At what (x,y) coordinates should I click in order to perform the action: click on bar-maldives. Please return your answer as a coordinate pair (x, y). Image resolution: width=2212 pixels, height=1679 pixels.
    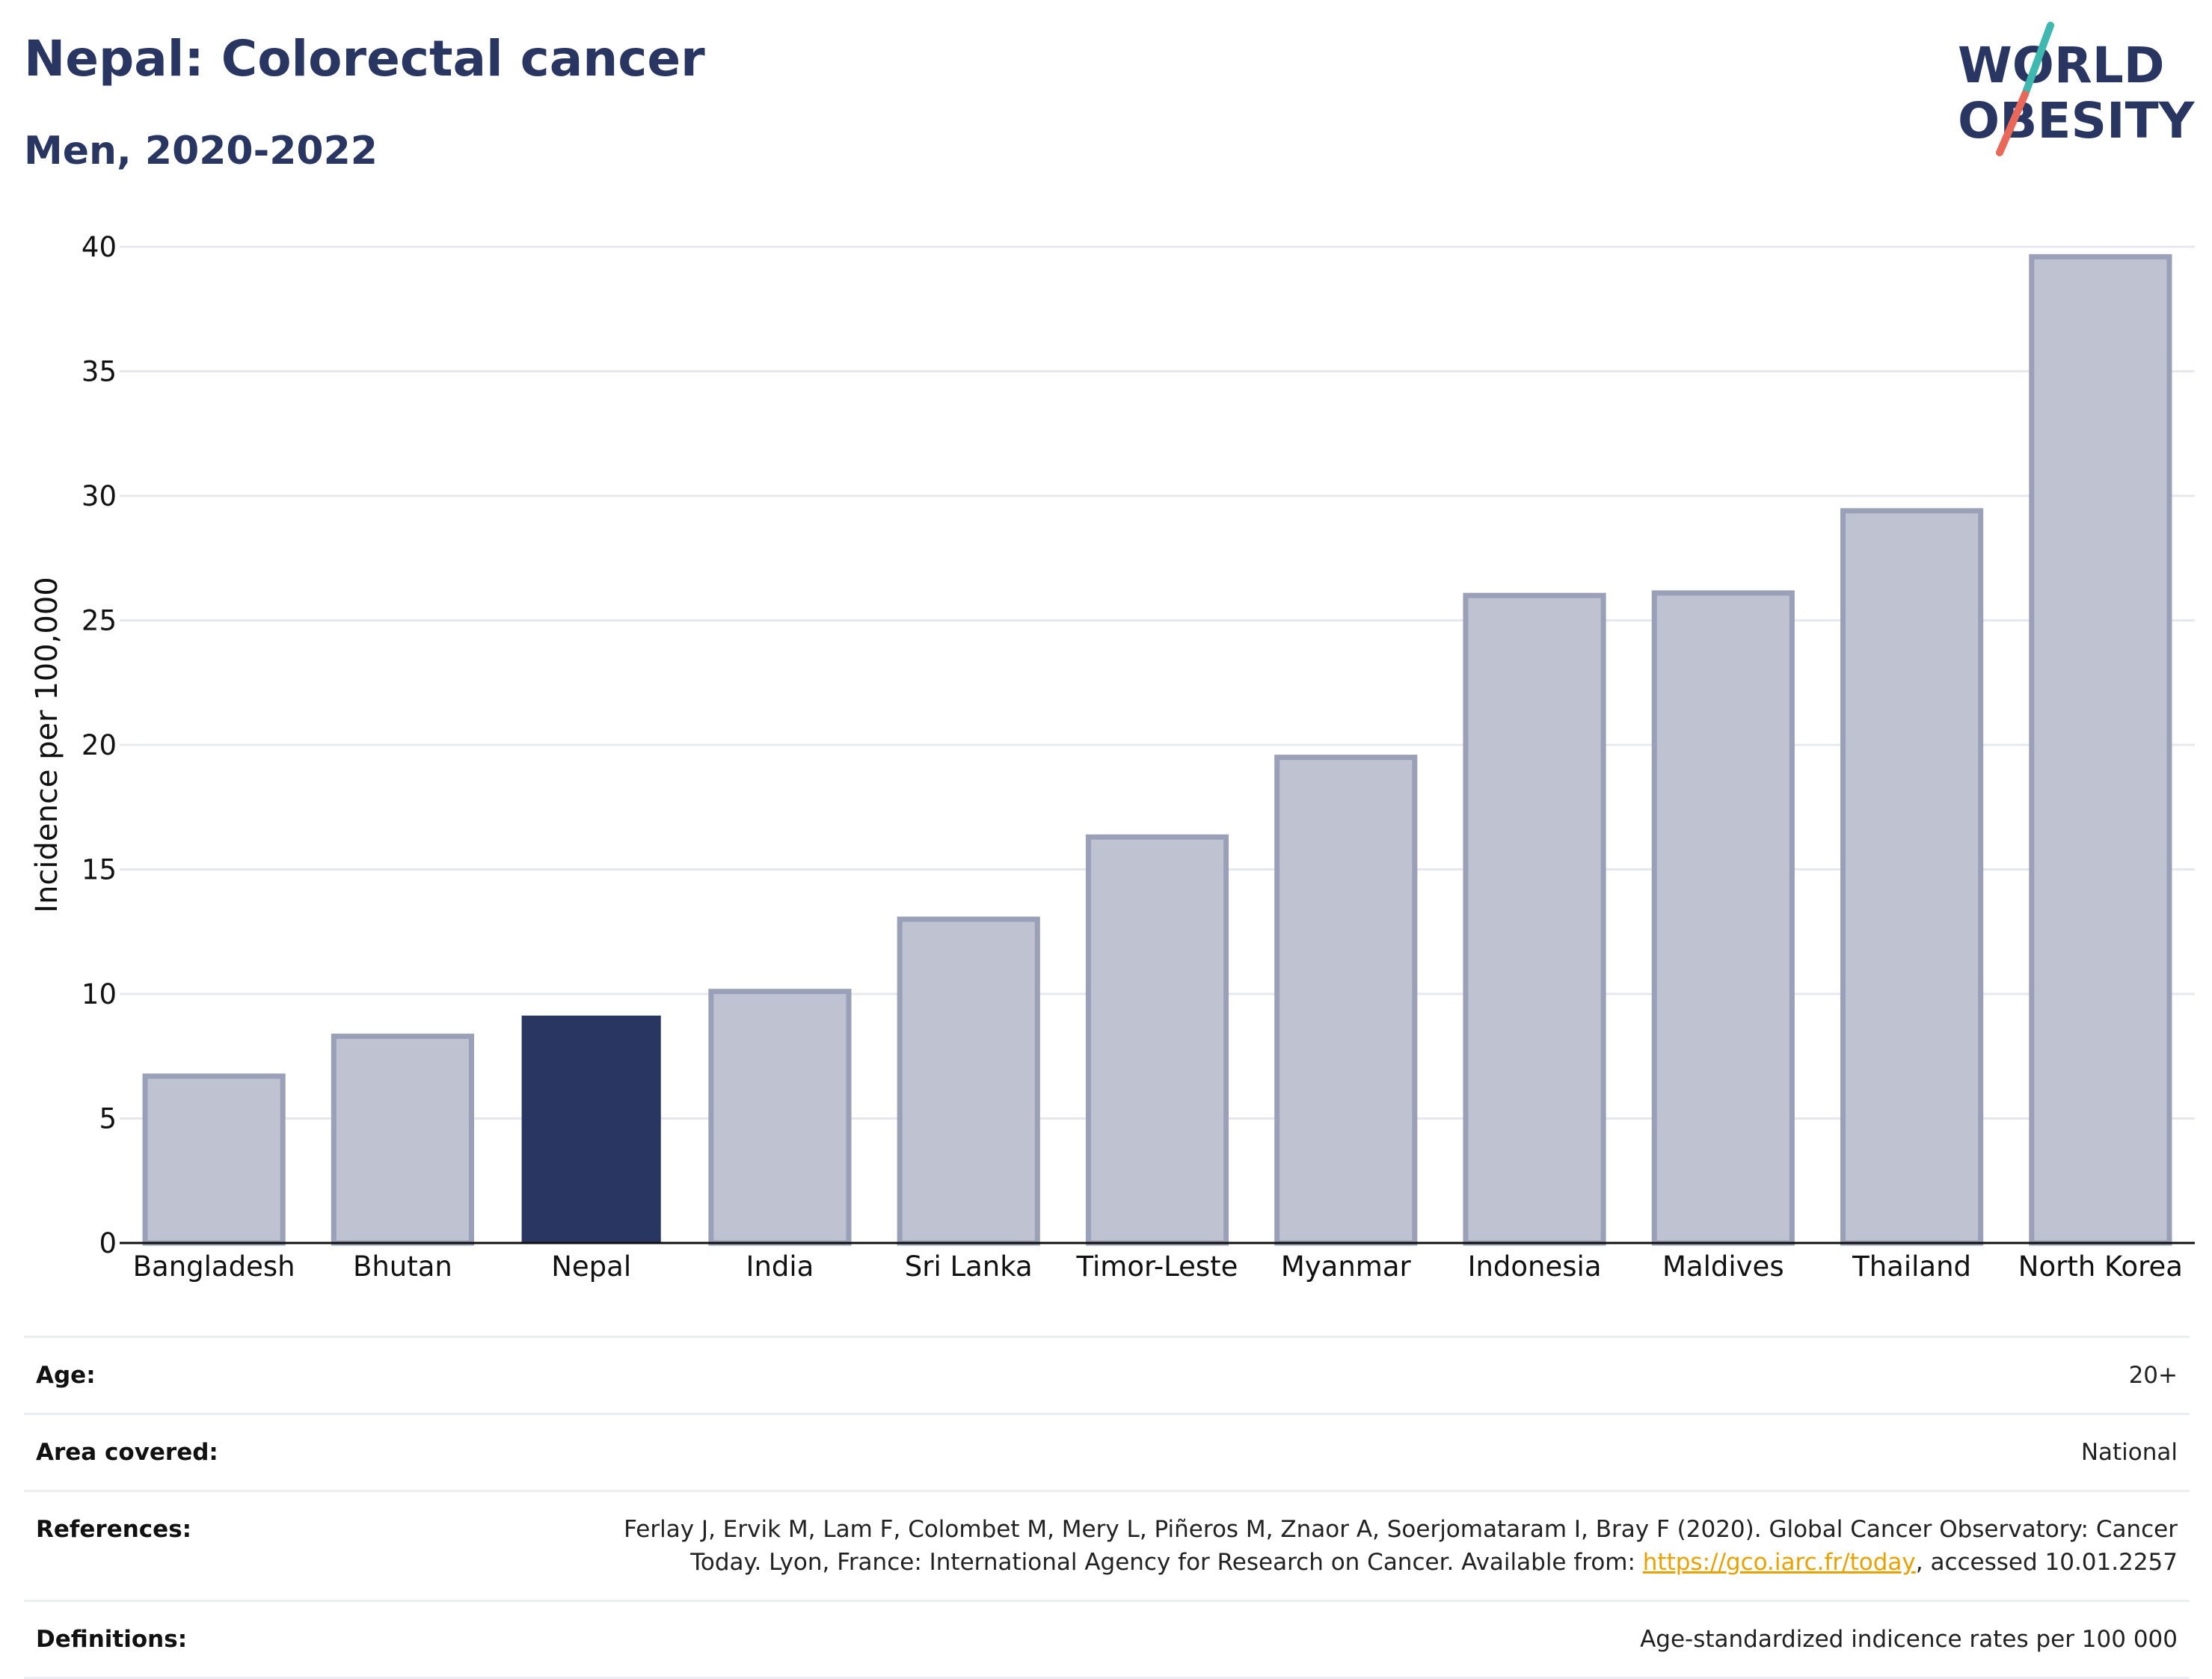
    Looking at the image, I should click on (1723, 918).